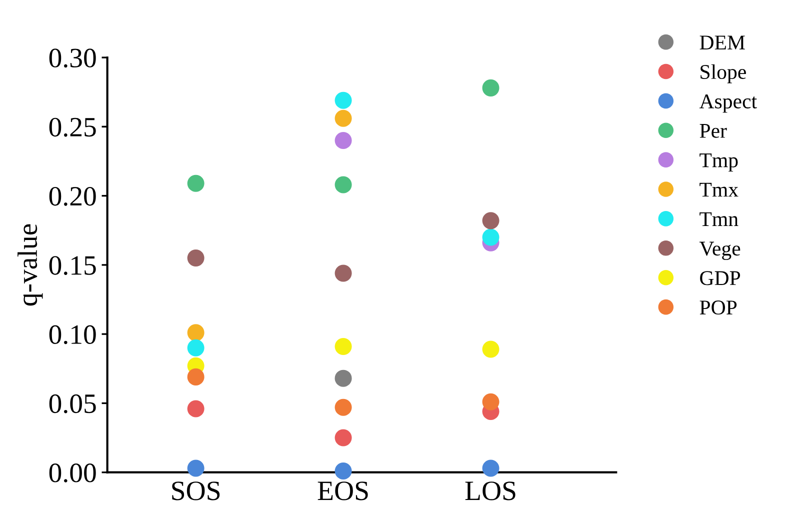  What do you see at coordinates (719, 189) in the screenshot?
I see `legend-label: Tmx` at bounding box center [719, 189].